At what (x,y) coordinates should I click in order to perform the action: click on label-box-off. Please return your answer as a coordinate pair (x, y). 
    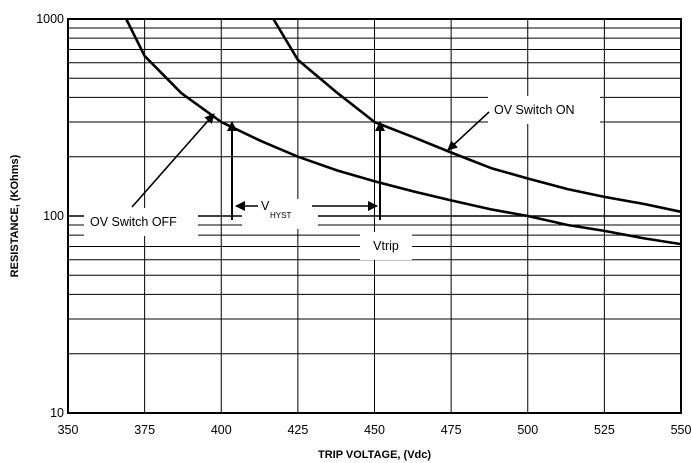
    Looking at the image, I should click on (141, 222).